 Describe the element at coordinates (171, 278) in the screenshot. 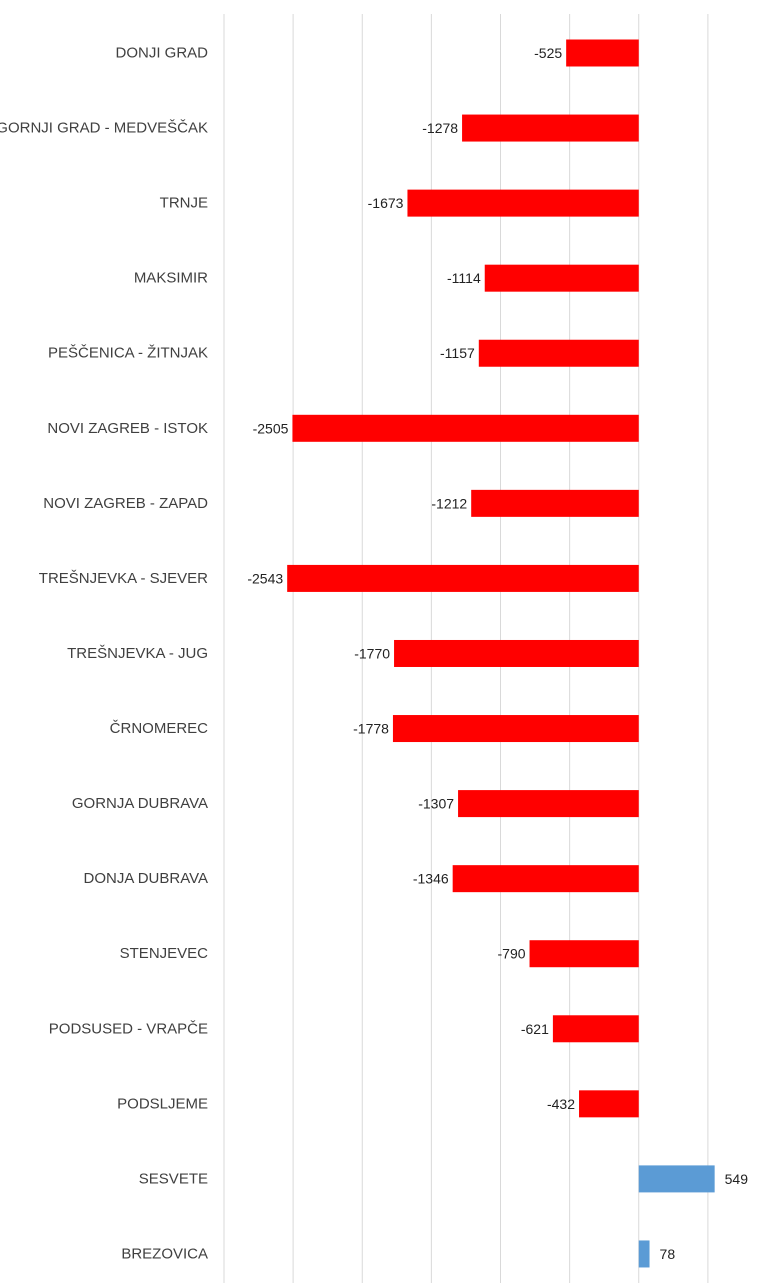

I see `category-label: MAKSIMIR` at that location.